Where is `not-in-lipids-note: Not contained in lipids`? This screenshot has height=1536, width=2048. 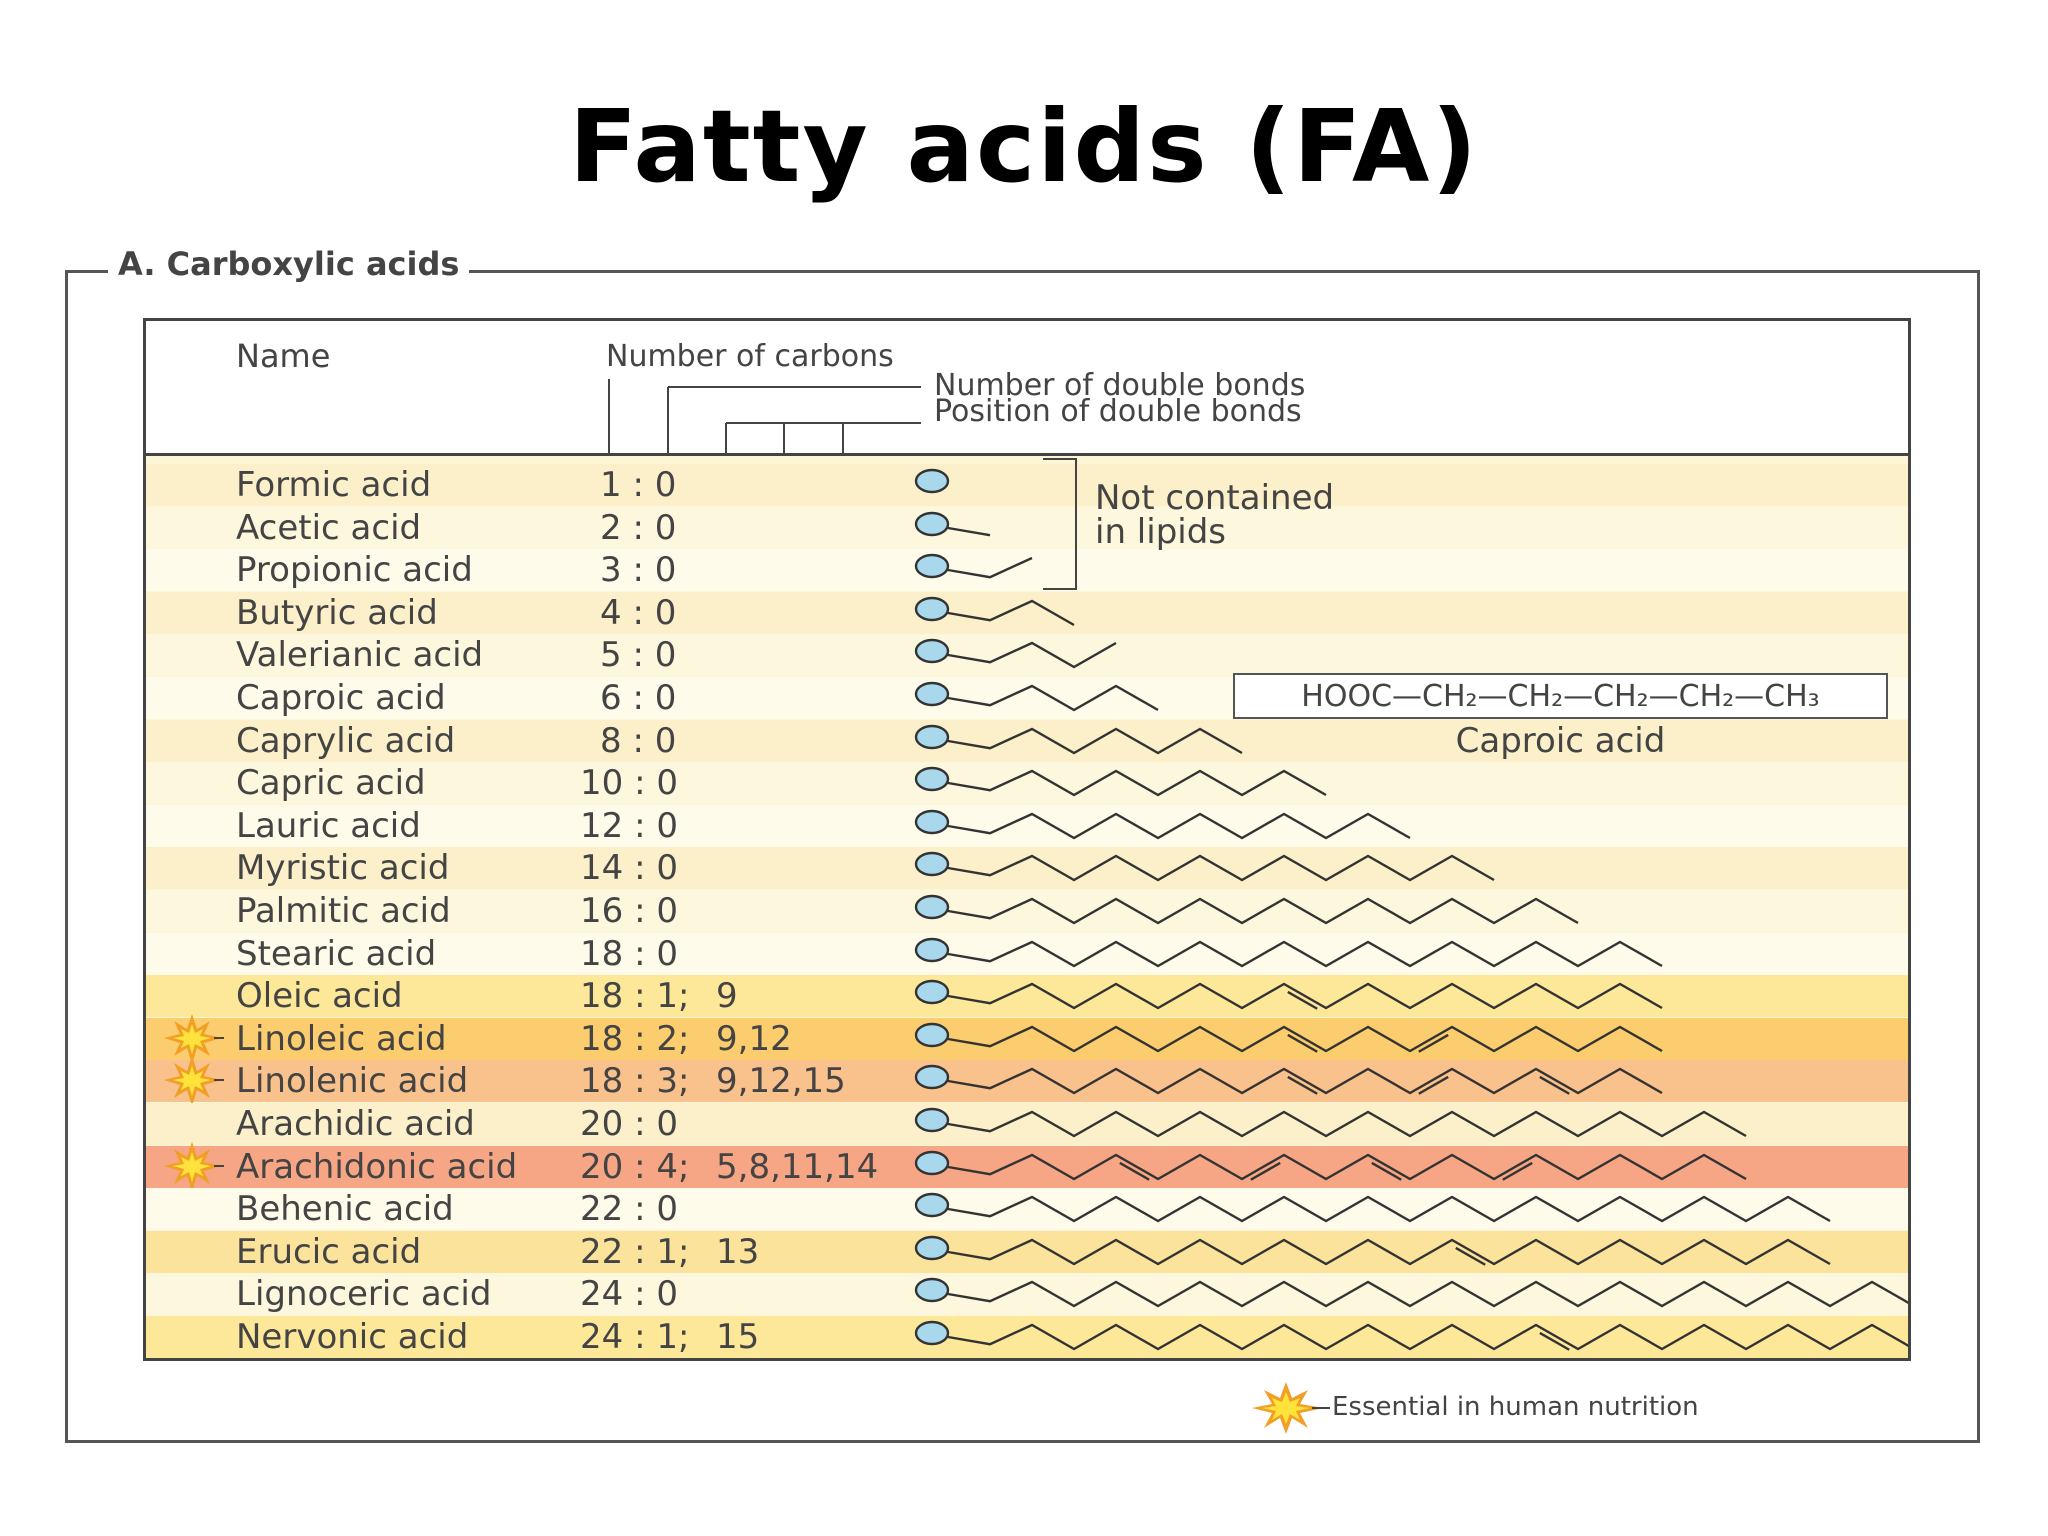 not-in-lipids-note: Not contained in lipids is located at coordinates (1214, 515).